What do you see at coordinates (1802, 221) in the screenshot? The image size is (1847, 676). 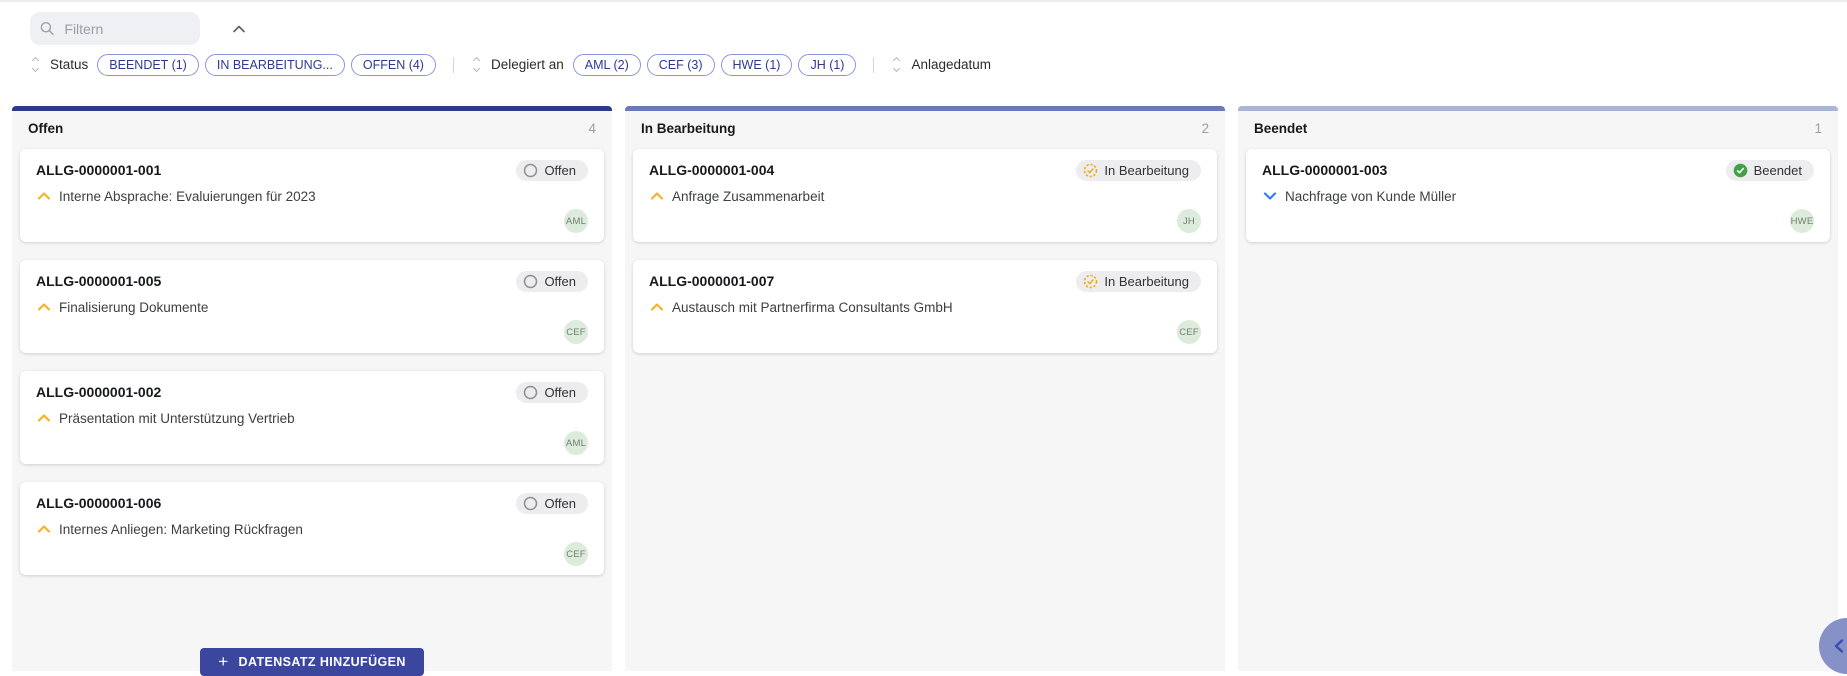 I see `avatar: HWE` at bounding box center [1802, 221].